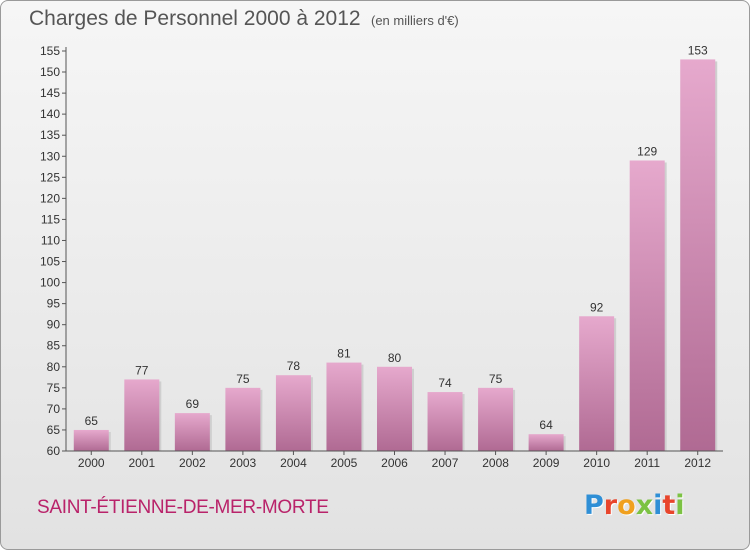 Image resolution: width=750 pixels, height=550 pixels. I want to click on x-tick-label: 2002, so click(192, 463).